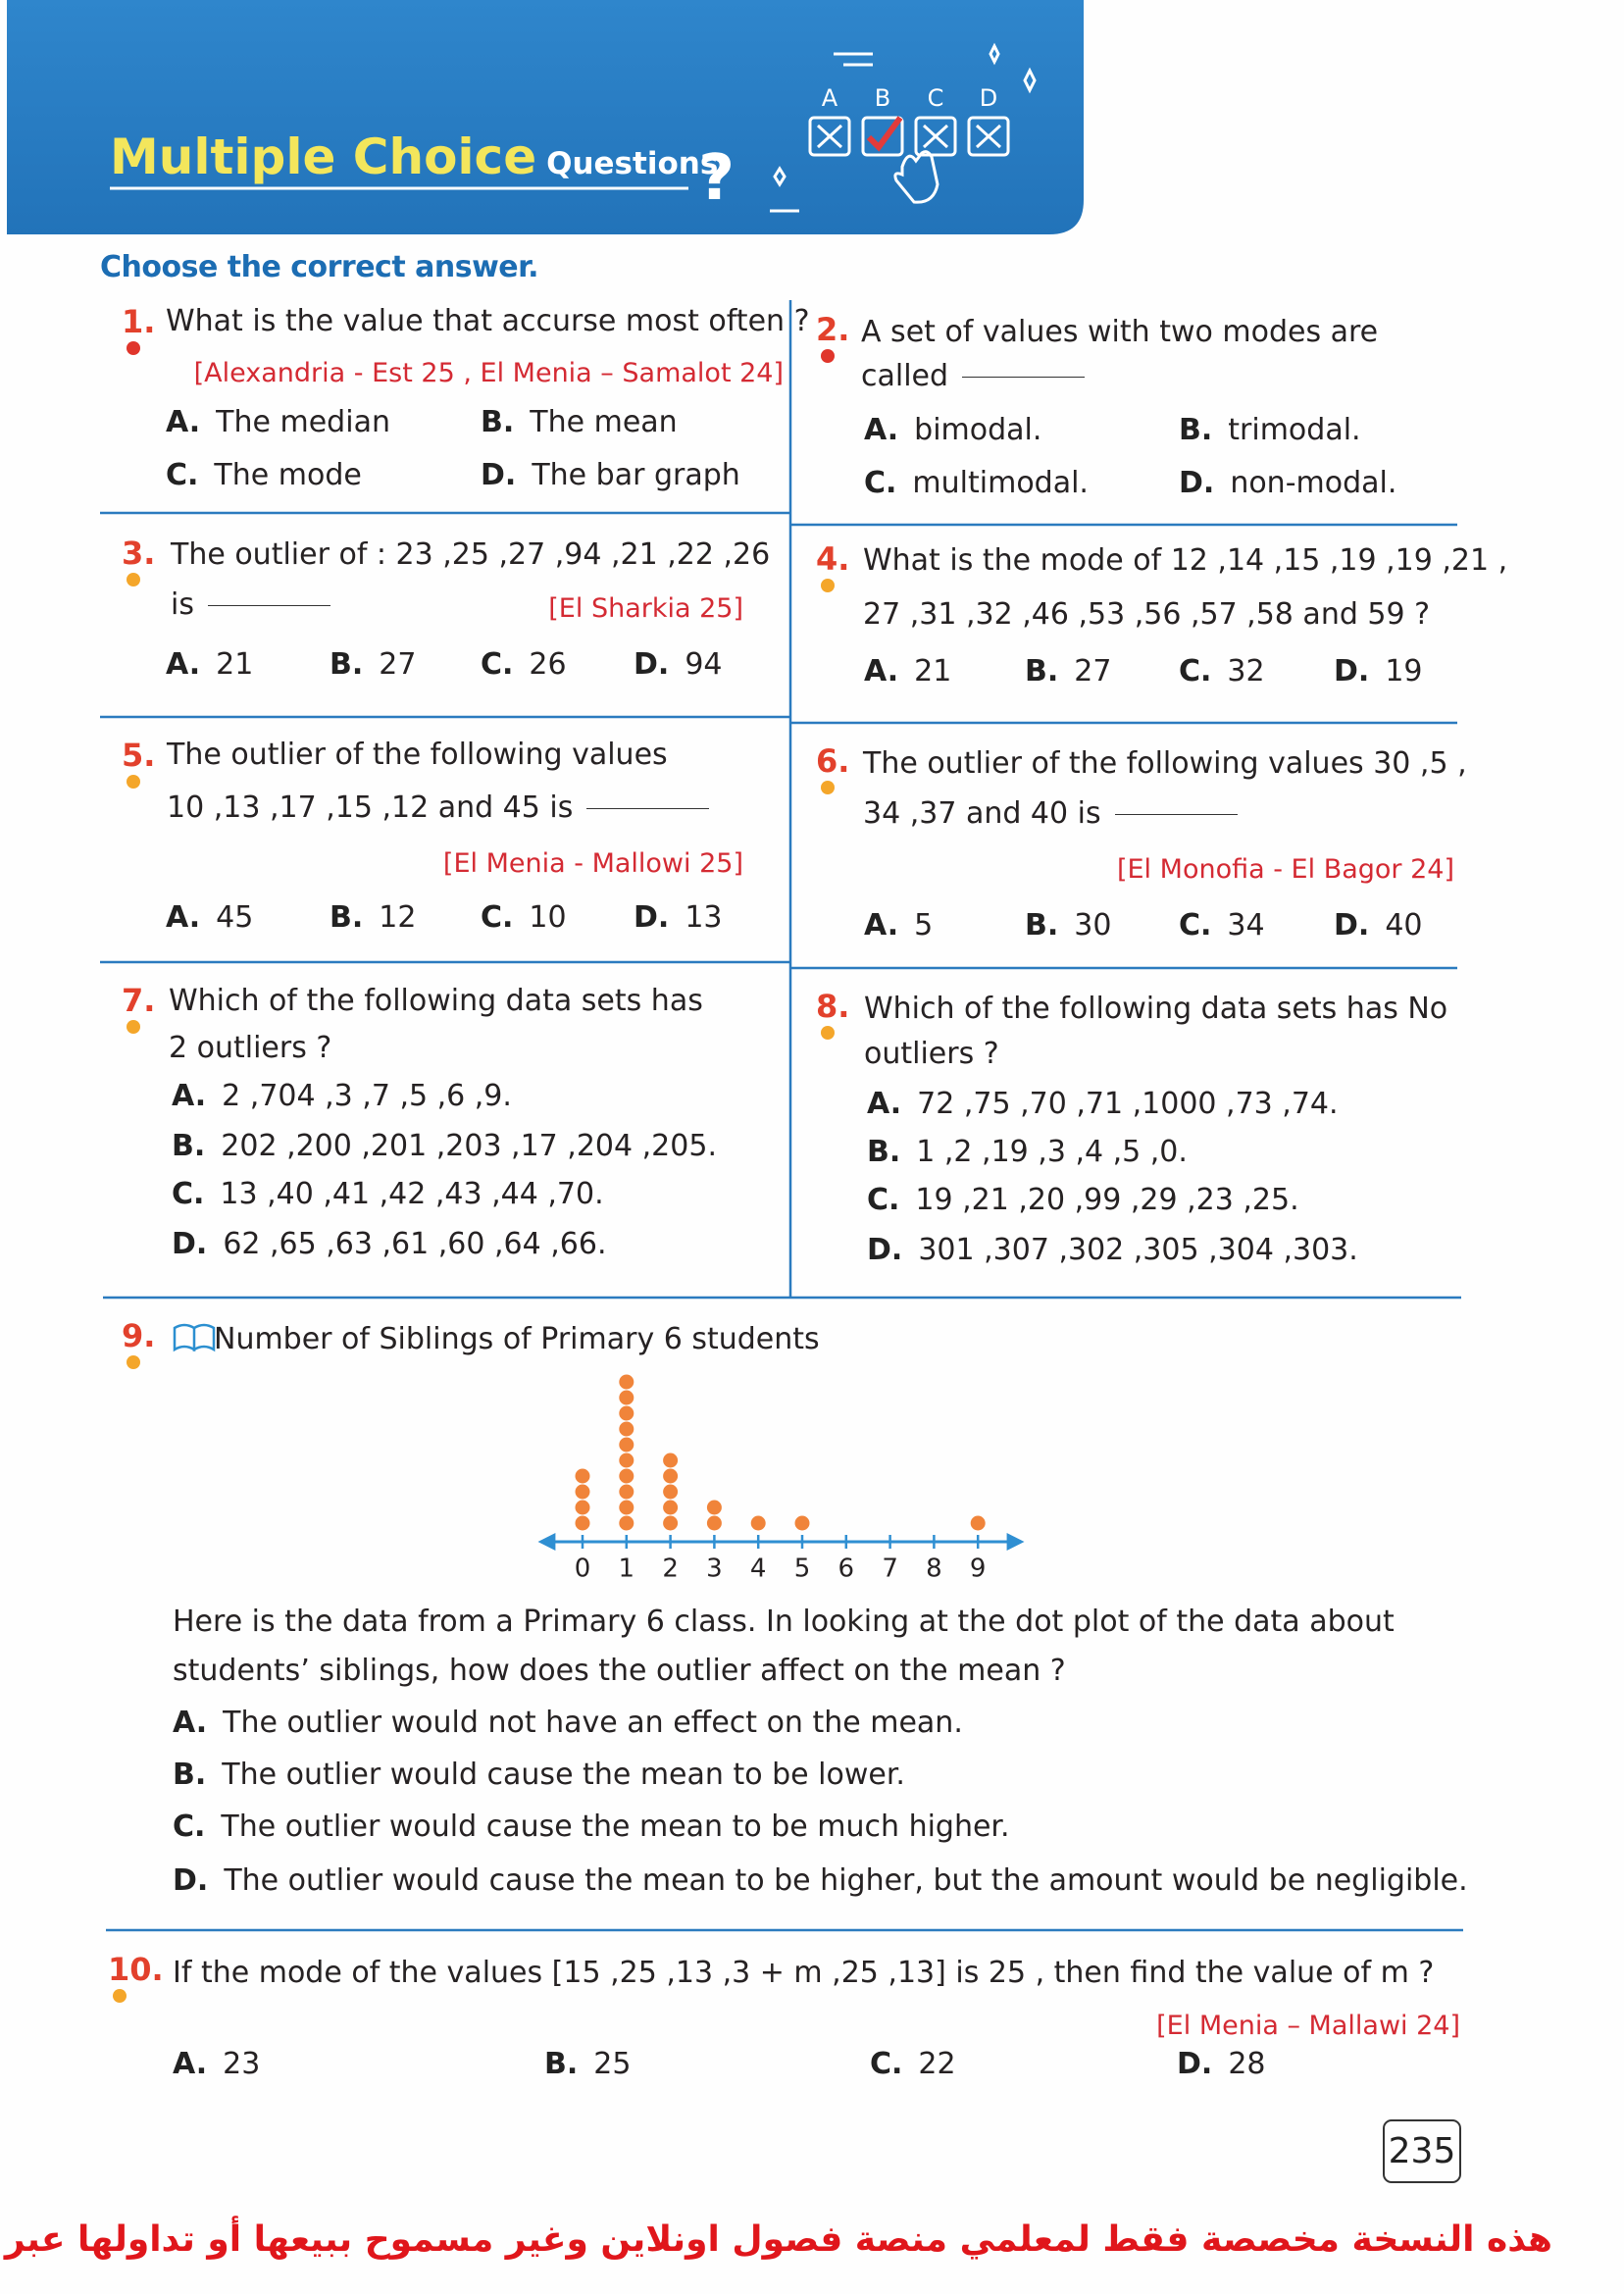  Describe the element at coordinates (548, 664) in the screenshot. I see `option-text: 26` at that location.